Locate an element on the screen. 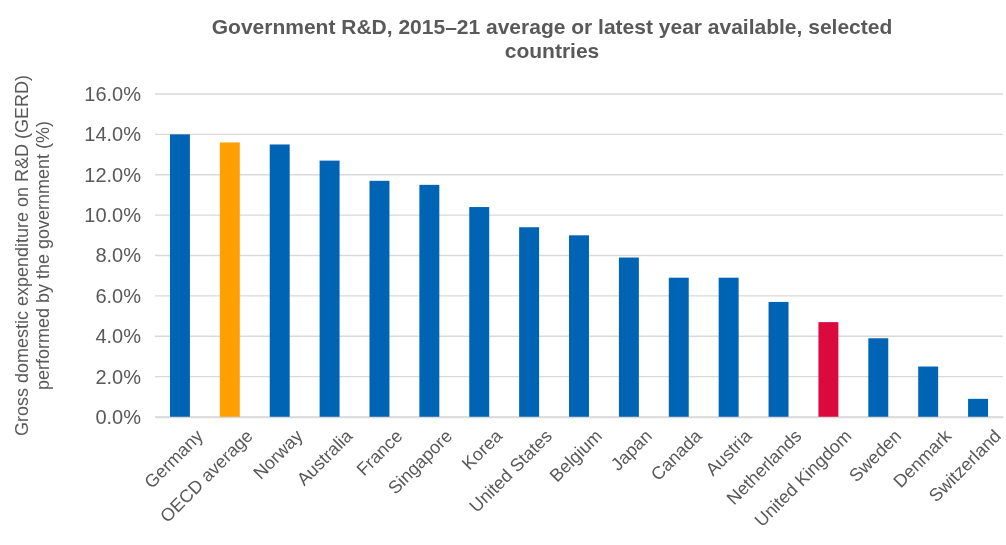 The height and width of the screenshot is (545, 1006). y-tick-label: 6.0% is located at coordinates (118, 295).